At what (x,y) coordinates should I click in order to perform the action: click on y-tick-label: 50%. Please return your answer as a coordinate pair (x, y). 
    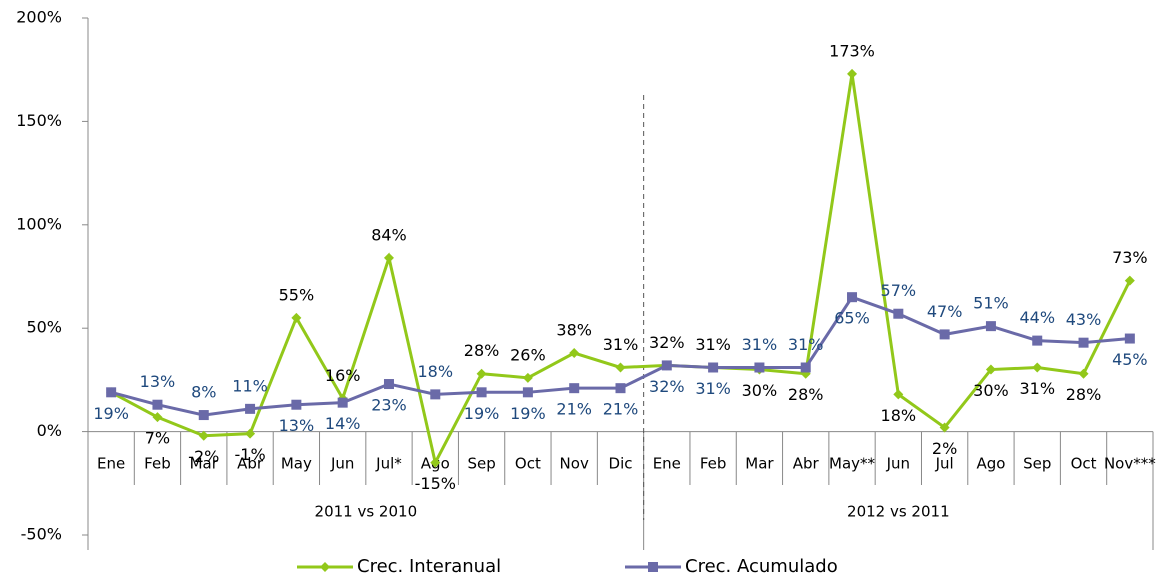
    Looking at the image, I should click on (44, 327).